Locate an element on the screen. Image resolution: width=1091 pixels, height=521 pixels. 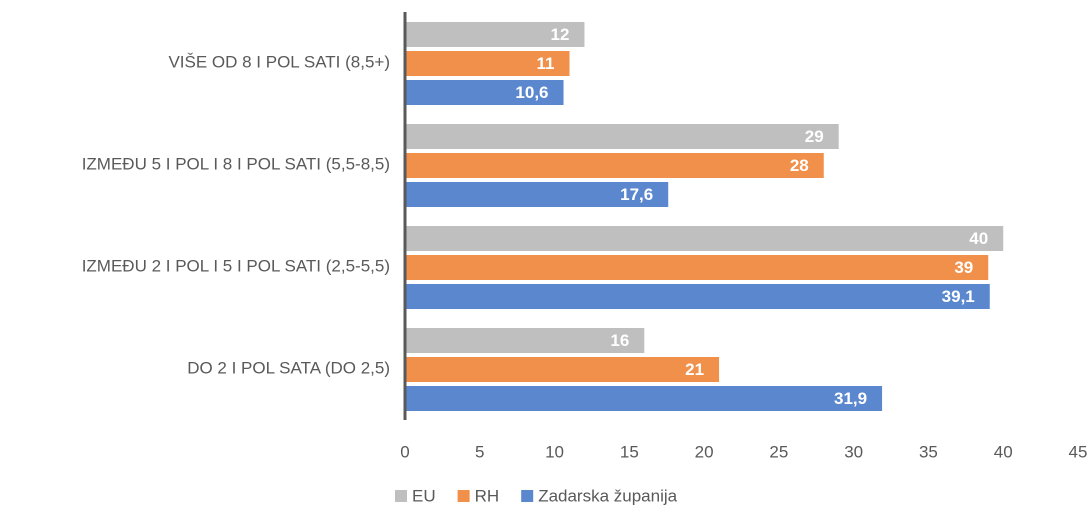
value-label: 12 is located at coordinates (560, 34).